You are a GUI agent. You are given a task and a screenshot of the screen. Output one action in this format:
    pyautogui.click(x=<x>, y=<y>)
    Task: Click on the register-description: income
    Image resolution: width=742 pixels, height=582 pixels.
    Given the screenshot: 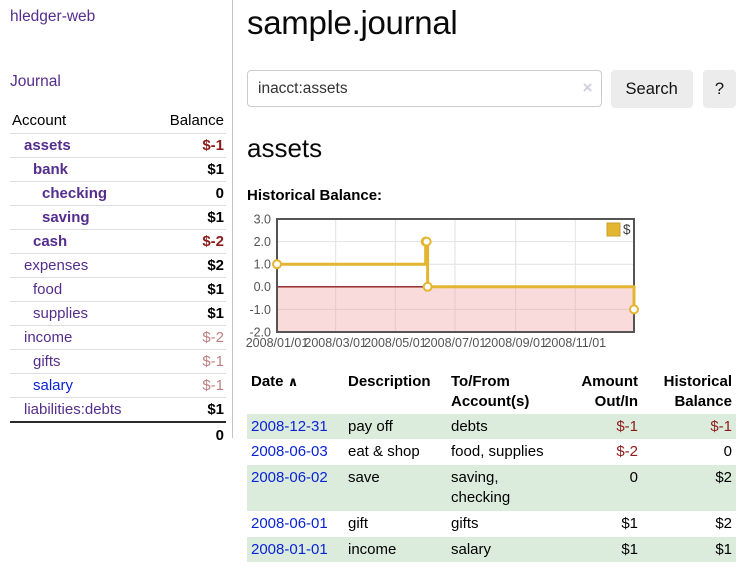 What is the action you would take?
    pyautogui.click(x=395, y=549)
    